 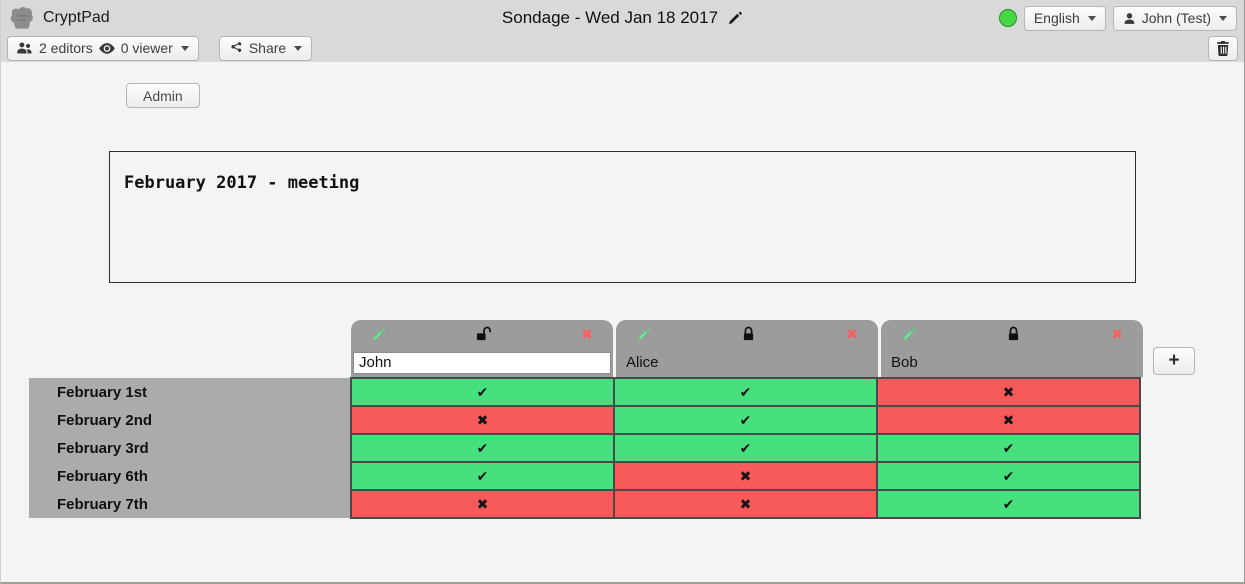 What do you see at coordinates (735, 18) in the screenshot?
I see `rename-pencil-icon` at bounding box center [735, 18].